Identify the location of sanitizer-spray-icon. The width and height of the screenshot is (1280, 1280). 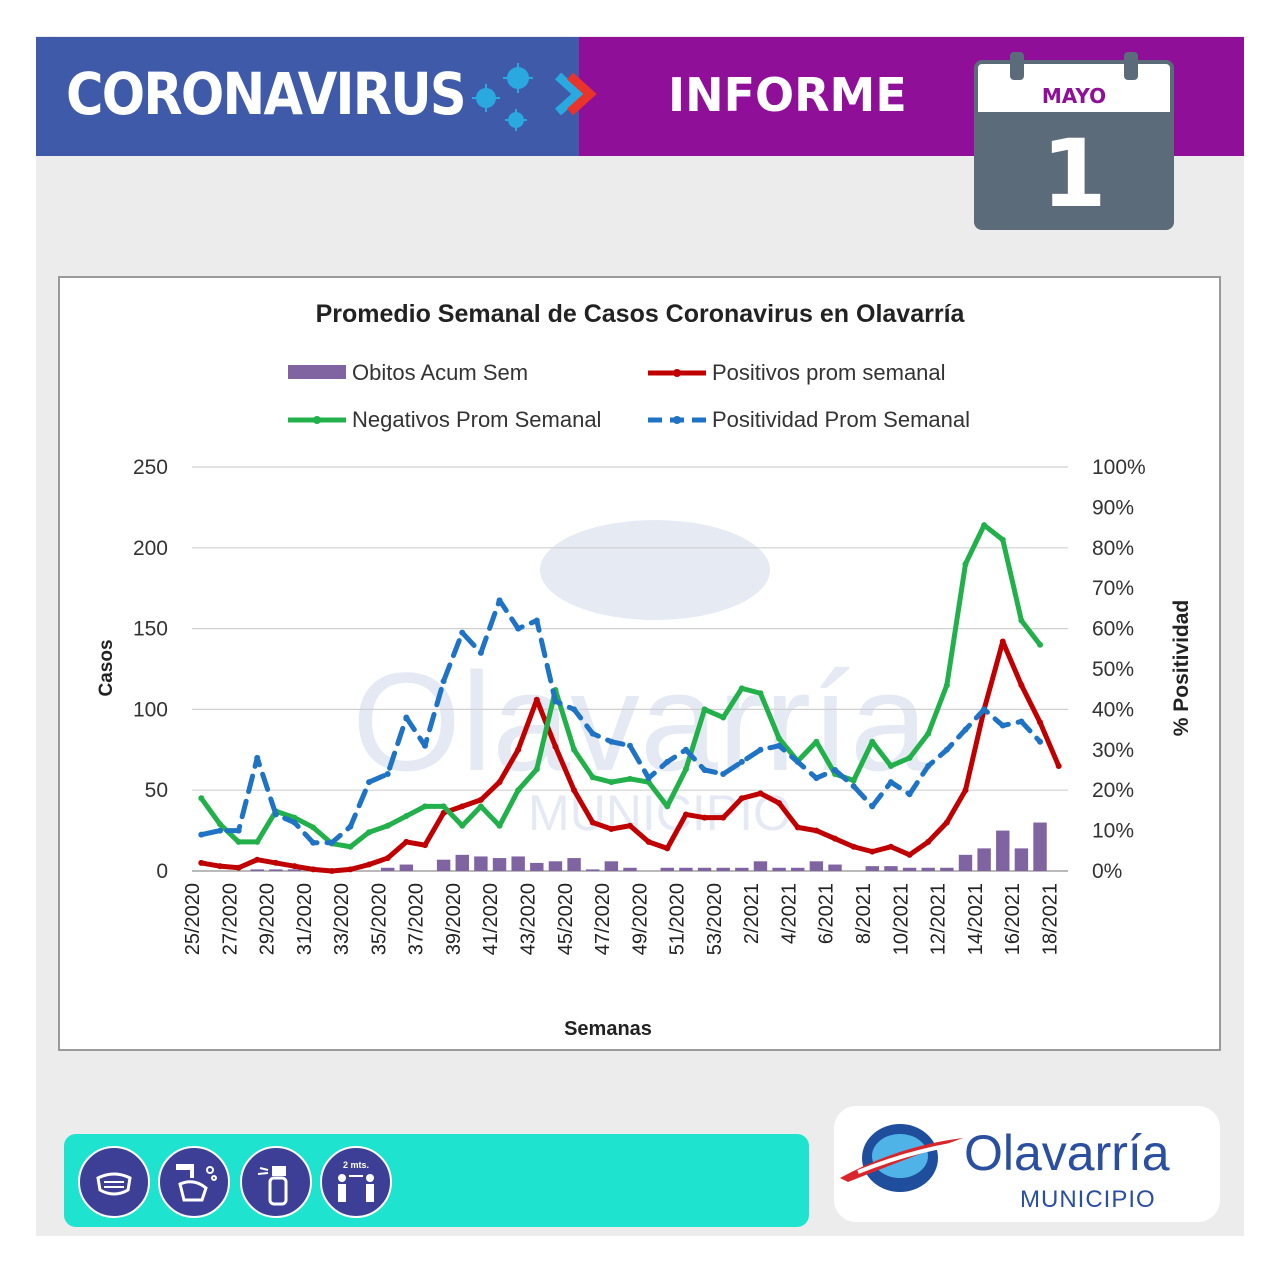
(276, 1182).